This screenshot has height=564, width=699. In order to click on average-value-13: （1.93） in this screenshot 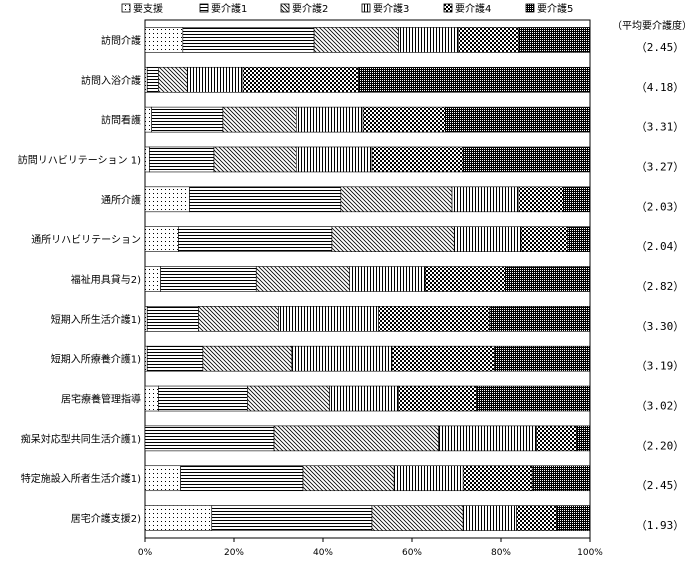, I will do `click(660, 525)`.